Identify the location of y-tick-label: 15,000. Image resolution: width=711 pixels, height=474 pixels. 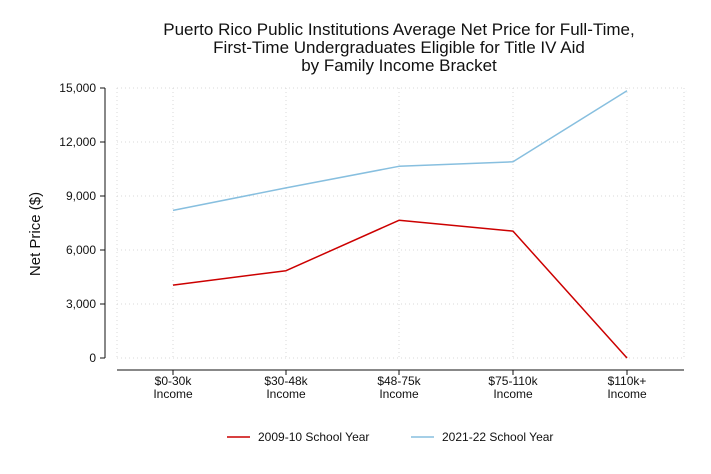
(77, 88).